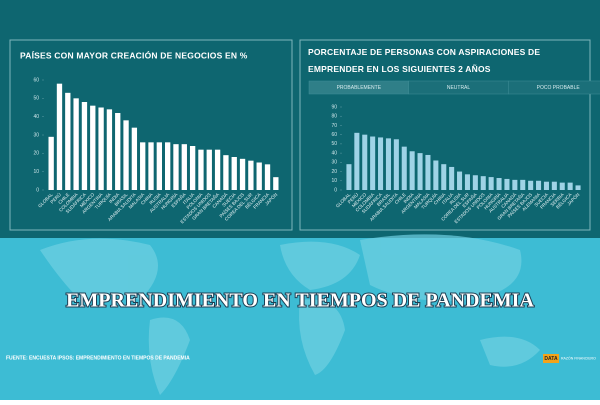  I want to click on logo-text: DATA, so click(551, 359).